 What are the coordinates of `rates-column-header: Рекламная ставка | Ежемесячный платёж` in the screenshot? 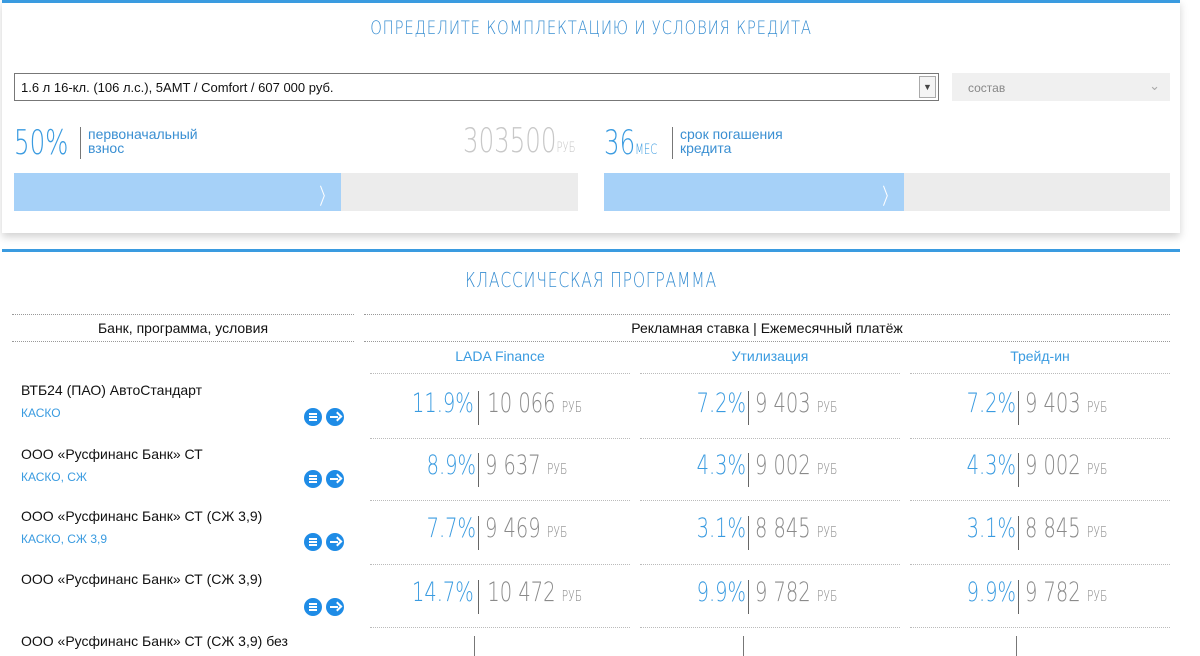 It's located at (767, 328).